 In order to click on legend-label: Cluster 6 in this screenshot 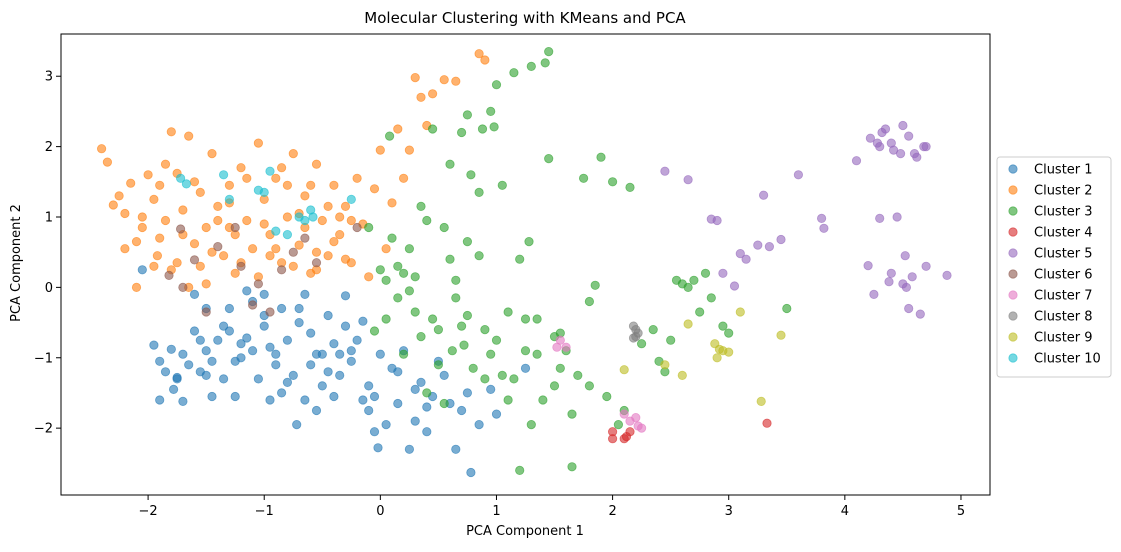, I will do `click(1063, 275)`.